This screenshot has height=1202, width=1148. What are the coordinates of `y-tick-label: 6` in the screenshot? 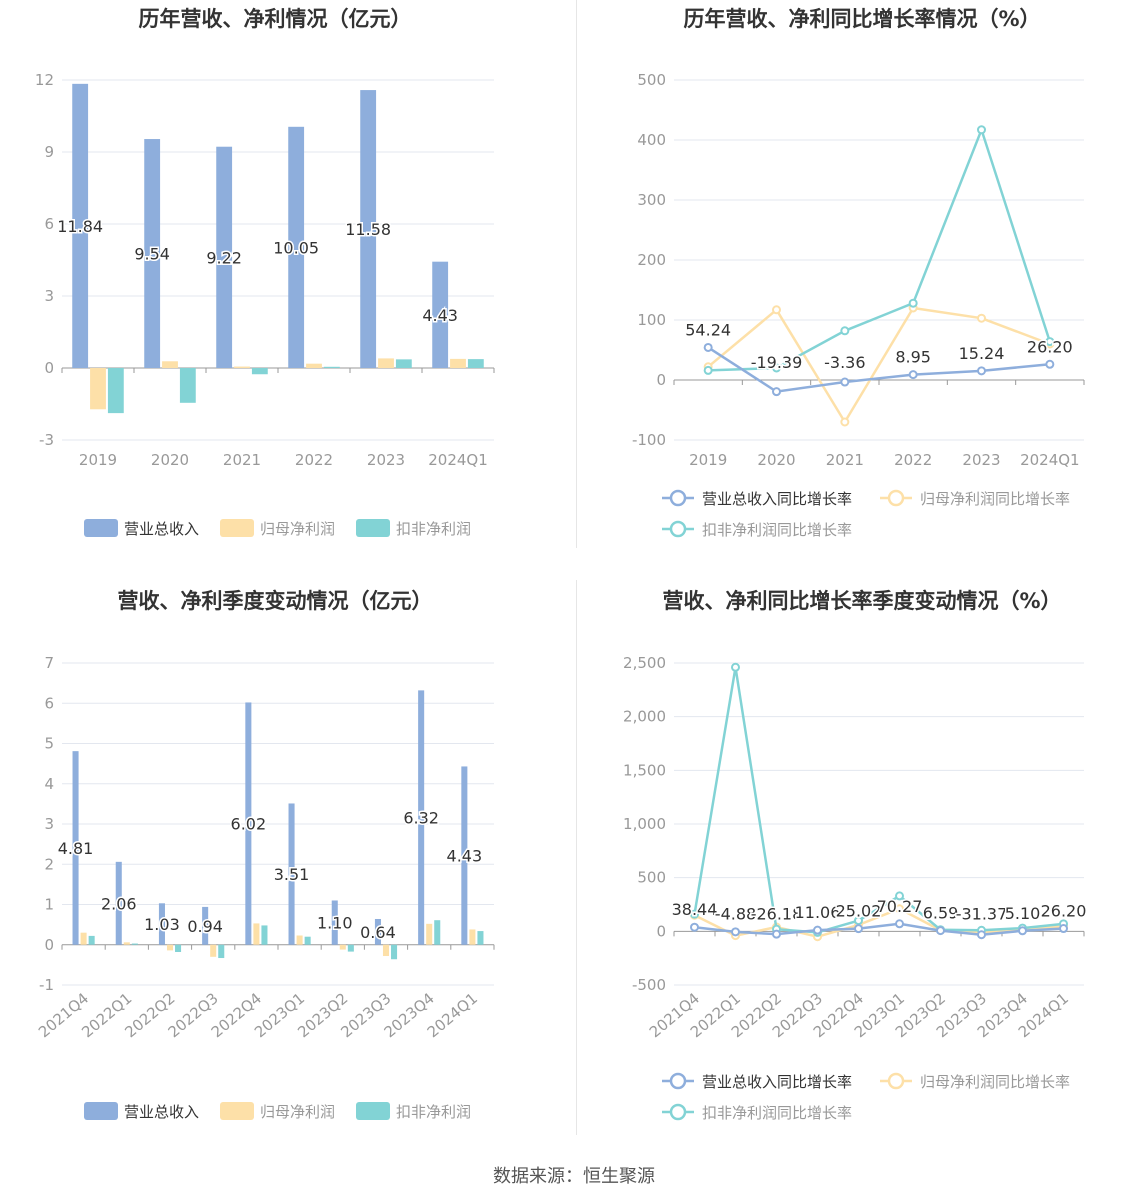 It's located at (49, 703).